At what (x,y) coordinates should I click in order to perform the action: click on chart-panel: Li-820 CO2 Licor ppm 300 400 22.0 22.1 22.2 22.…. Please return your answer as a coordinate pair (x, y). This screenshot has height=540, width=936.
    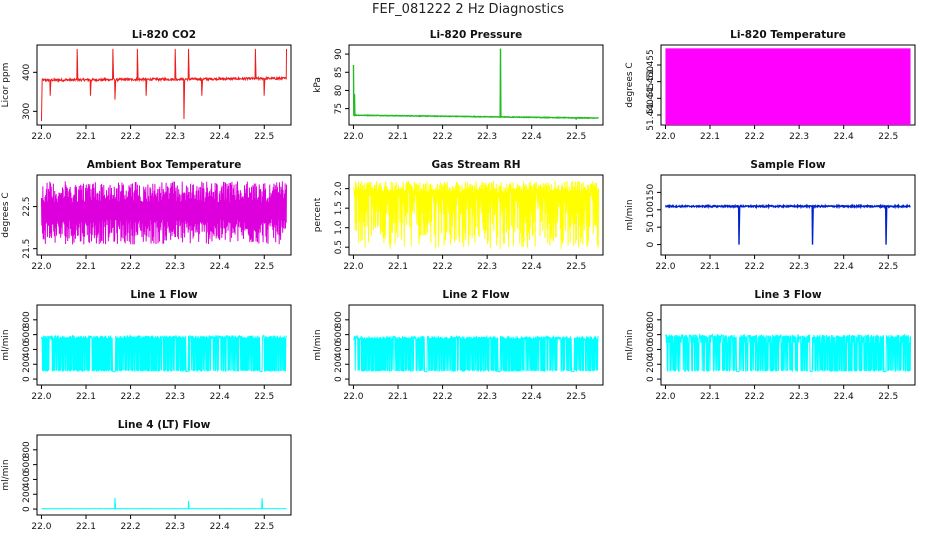
    Looking at the image, I should click on (146, 85).